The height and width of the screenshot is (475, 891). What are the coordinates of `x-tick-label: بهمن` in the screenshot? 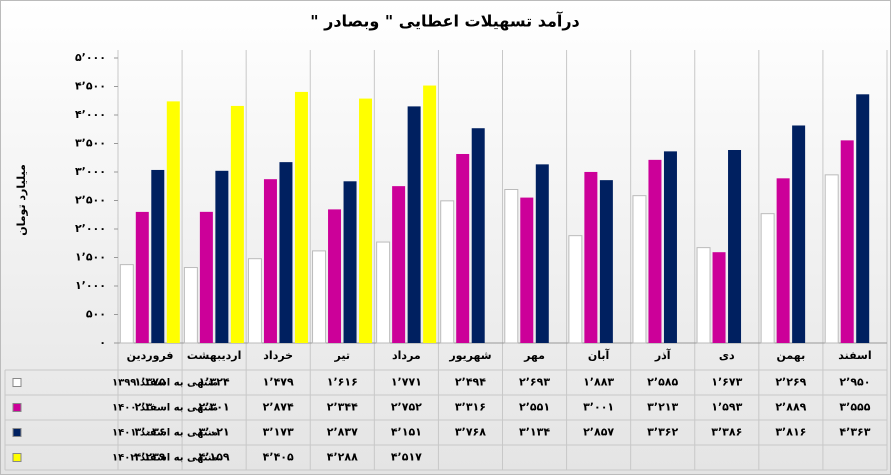 It's located at (791, 355).